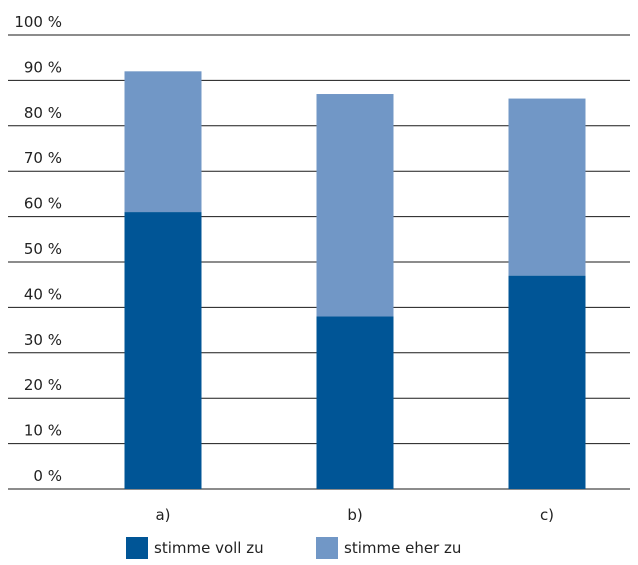 This screenshot has height=565, width=638. What do you see at coordinates (43, 67) in the screenshot?
I see `y-tick-label: 90 %` at bounding box center [43, 67].